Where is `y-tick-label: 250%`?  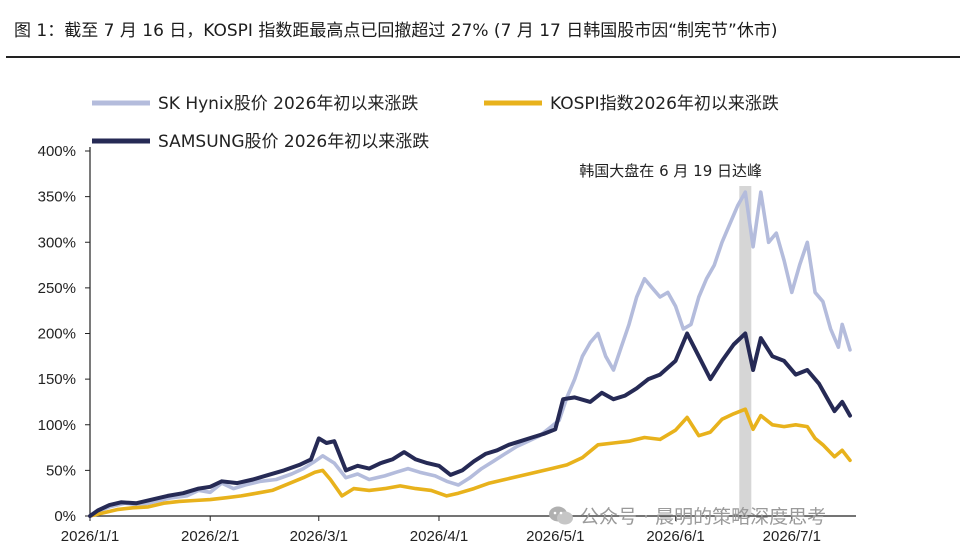
y-tick-label: 250% is located at coordinates (57, 288).